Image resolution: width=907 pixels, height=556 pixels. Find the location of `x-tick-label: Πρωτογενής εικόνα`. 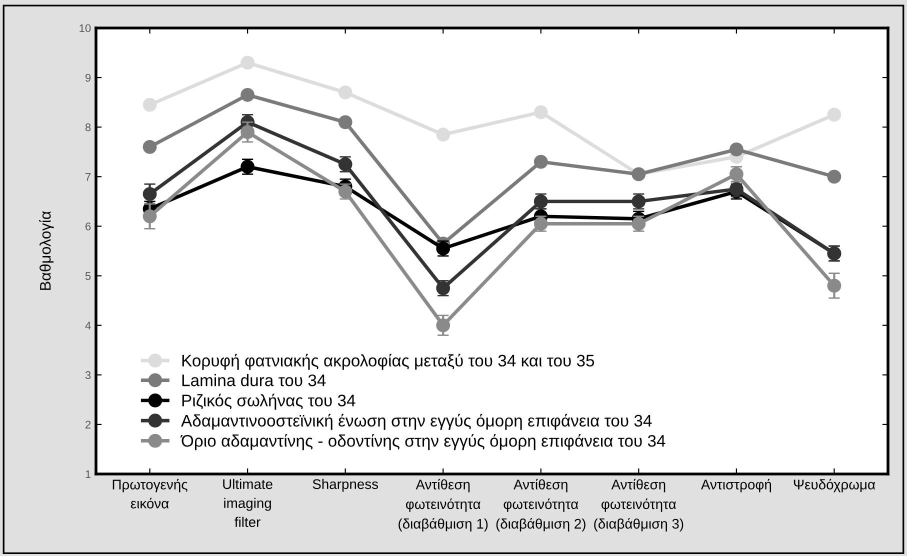

x-tick-label: Πρωτογενής εικόνα is located at coordinates (150, 493).